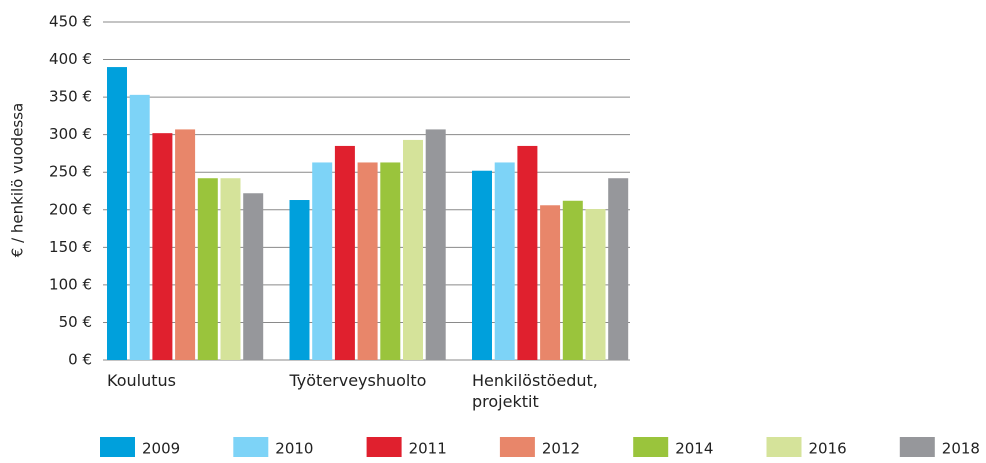  What do you see at coordinates (70, 97) in the screenshot?
I see `y-tick-label: 350 €` at bounding box center [70, 97].